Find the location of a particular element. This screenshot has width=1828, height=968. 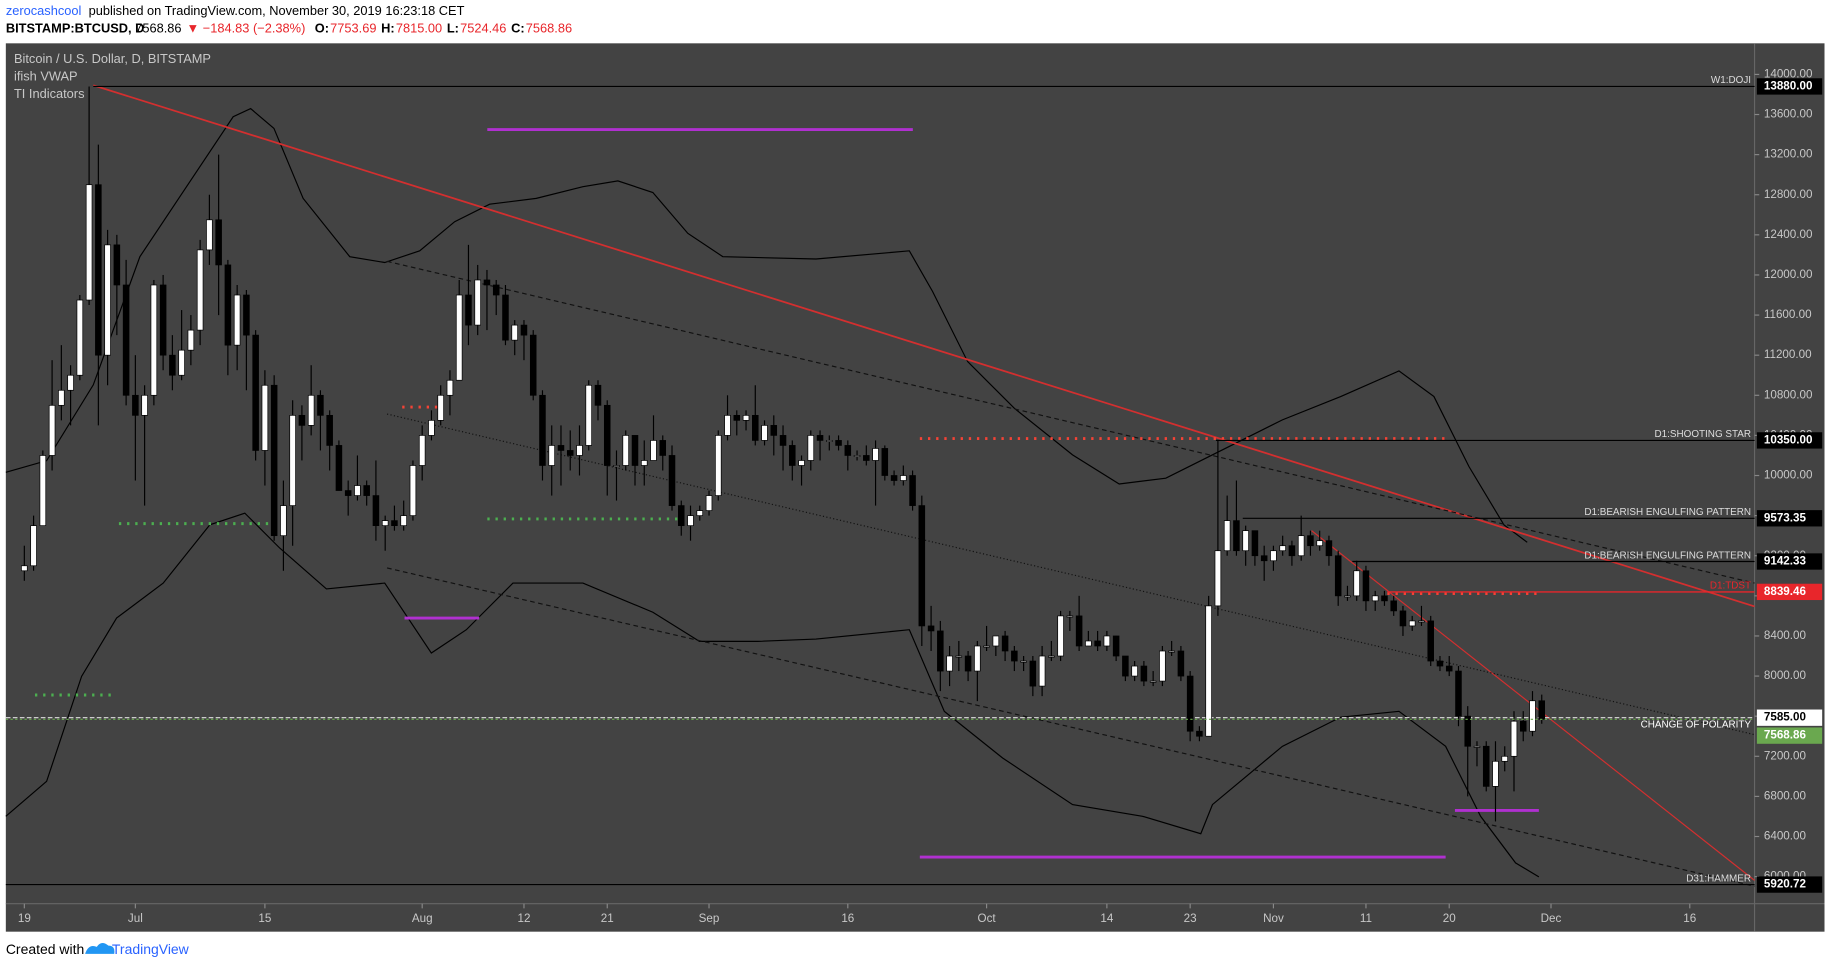

price-tag: 9142.33 is located at coordinates (1785, 561).